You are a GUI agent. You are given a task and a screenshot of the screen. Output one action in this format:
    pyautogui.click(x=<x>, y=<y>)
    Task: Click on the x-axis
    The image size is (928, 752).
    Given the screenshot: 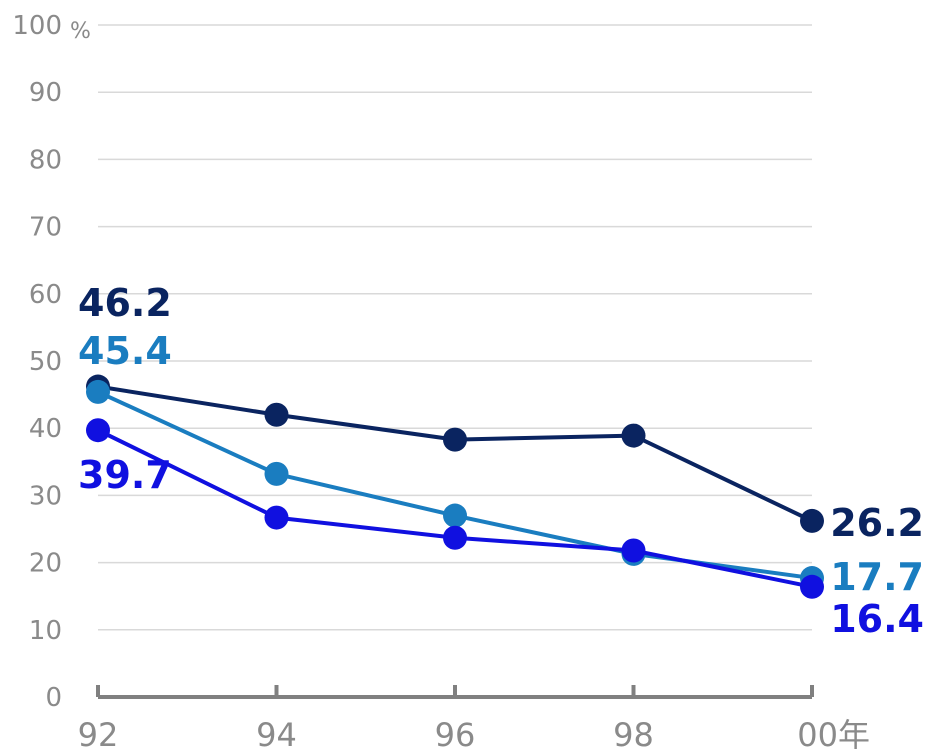 What is the action you would take?
    pyautogui.click(x=455, y=692)
    